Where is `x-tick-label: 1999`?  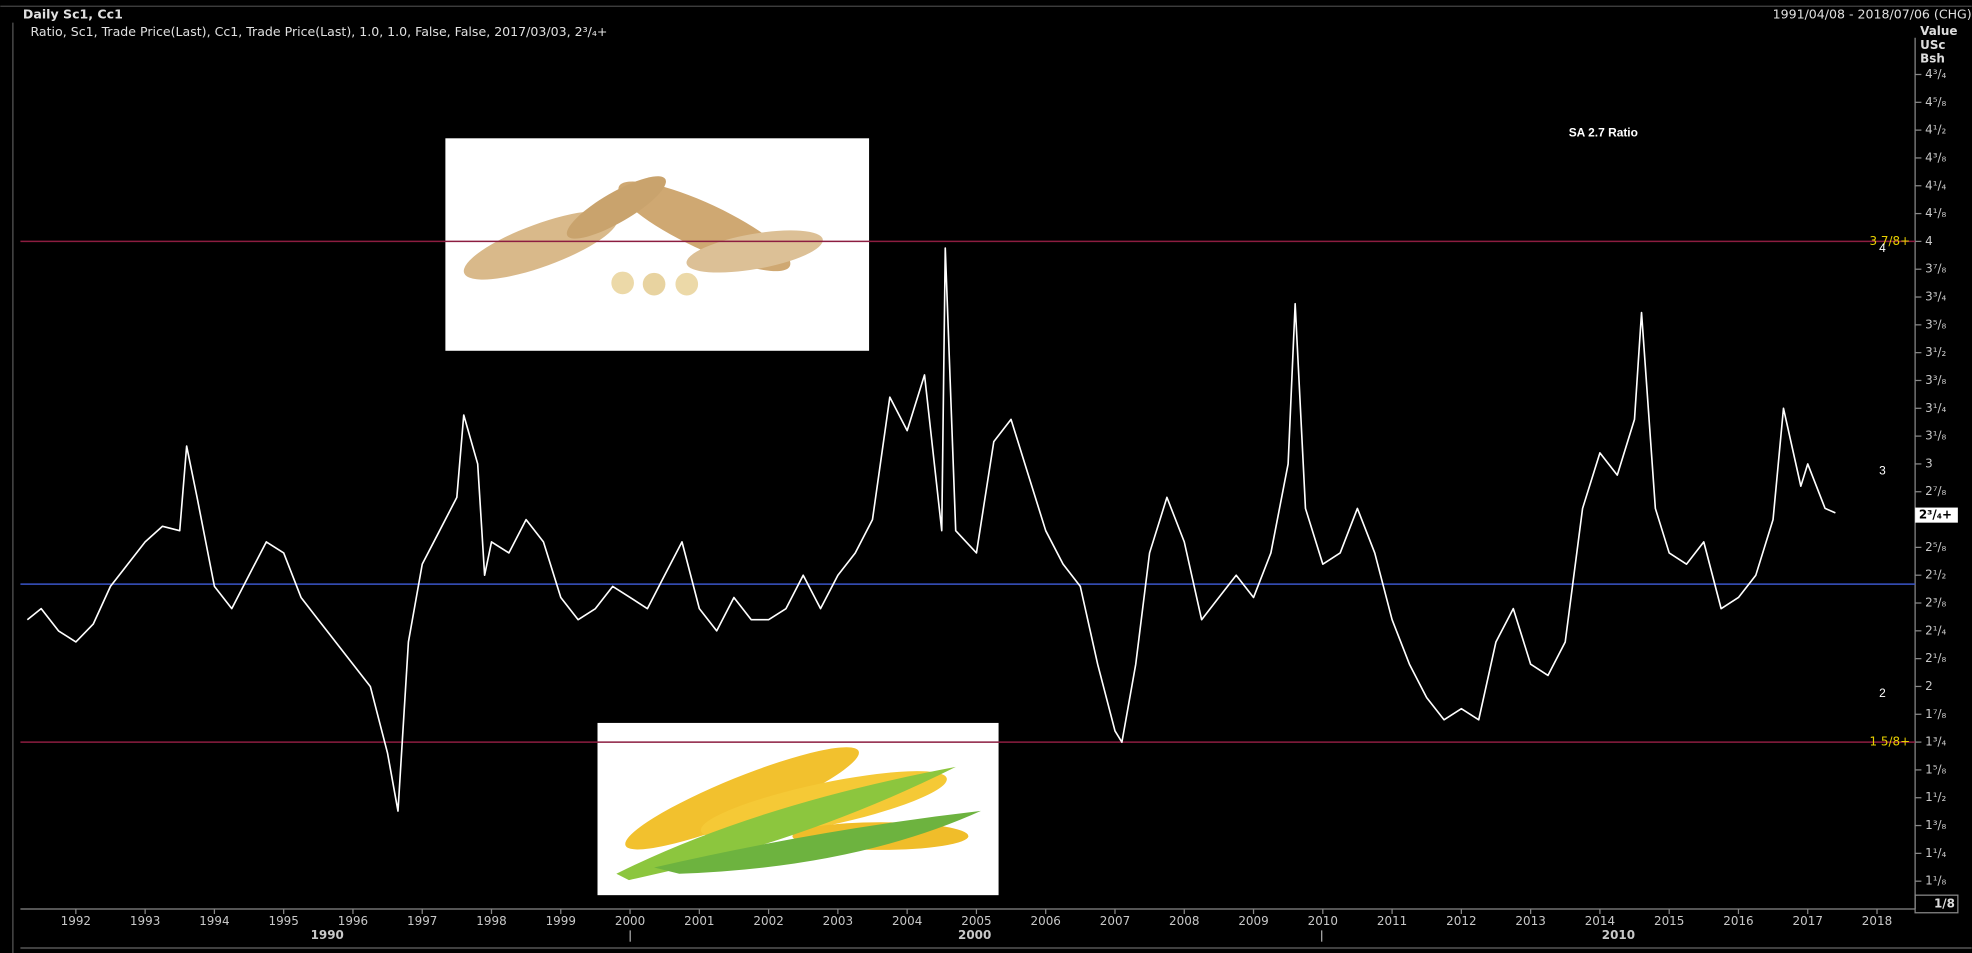
x-tick-label: 1999 is located at coordinates (561, 921).